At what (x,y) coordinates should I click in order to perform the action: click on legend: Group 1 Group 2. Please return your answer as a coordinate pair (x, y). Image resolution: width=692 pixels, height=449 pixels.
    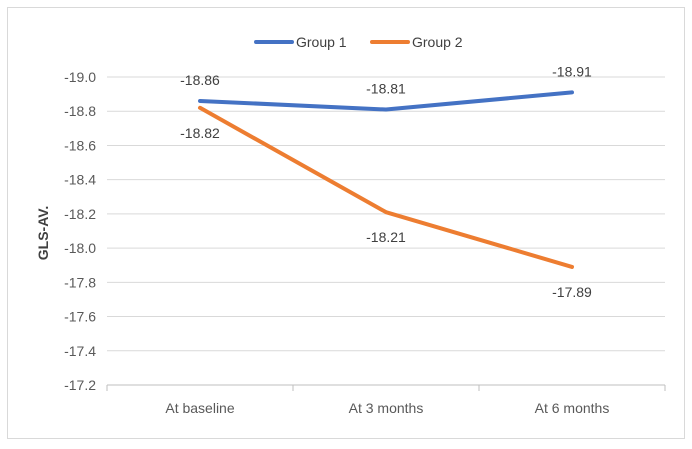
    Looking at the image, I should click on (358, 42).